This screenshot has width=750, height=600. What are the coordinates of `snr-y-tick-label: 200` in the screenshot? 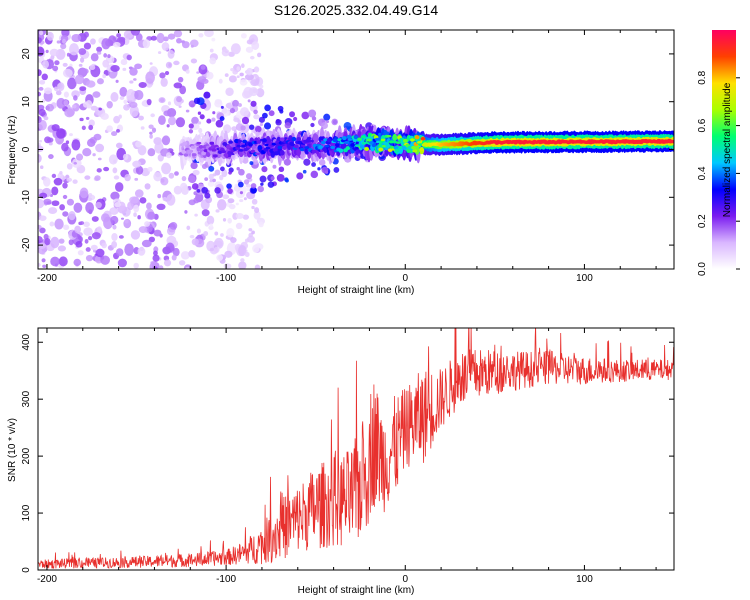 It's located at (26, 455).